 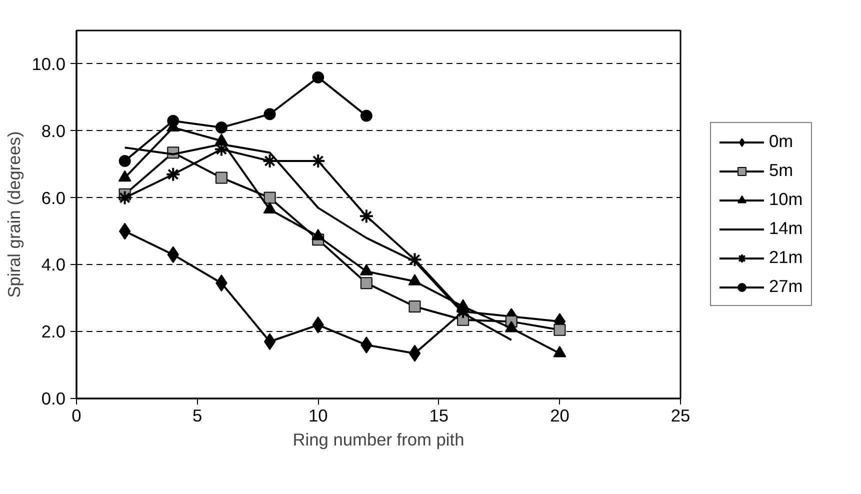 What do you see at coordinates (786, 286) in the screenshot?
I see `legend-label: 27m` at bounding box center [786, 286].